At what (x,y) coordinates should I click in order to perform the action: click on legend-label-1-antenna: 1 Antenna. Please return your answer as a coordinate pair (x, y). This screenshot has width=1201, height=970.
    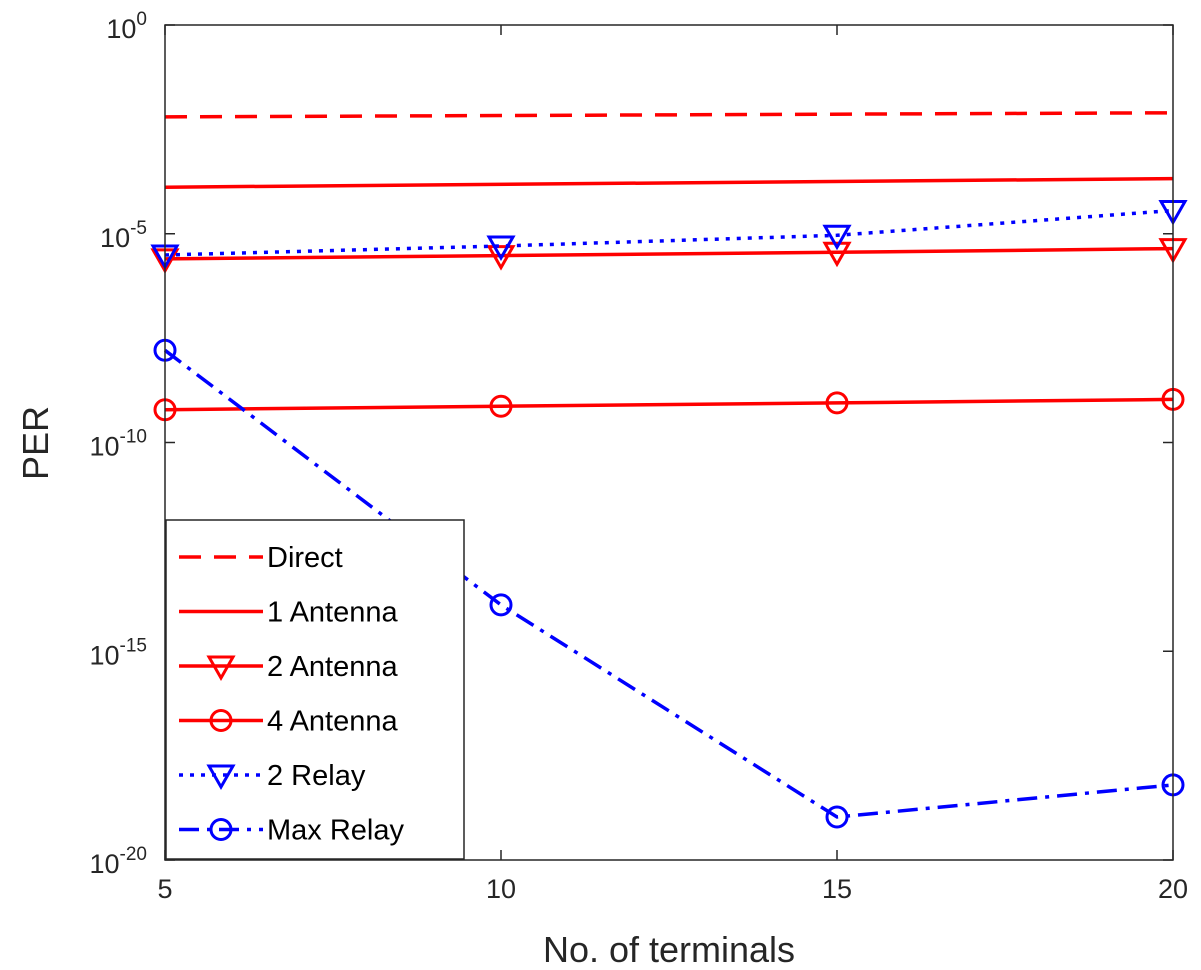
    Looking at the image, I should click on (332, 613).